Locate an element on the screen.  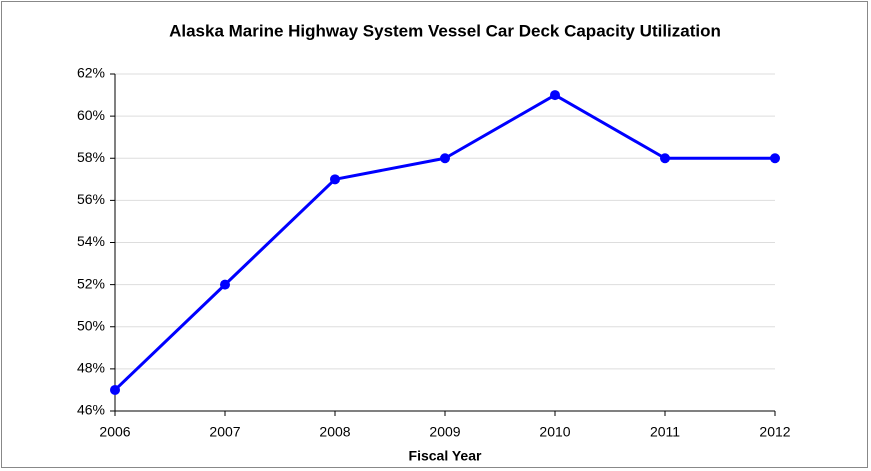
y-tick-label: 58% is located at coordinates (91, 157).